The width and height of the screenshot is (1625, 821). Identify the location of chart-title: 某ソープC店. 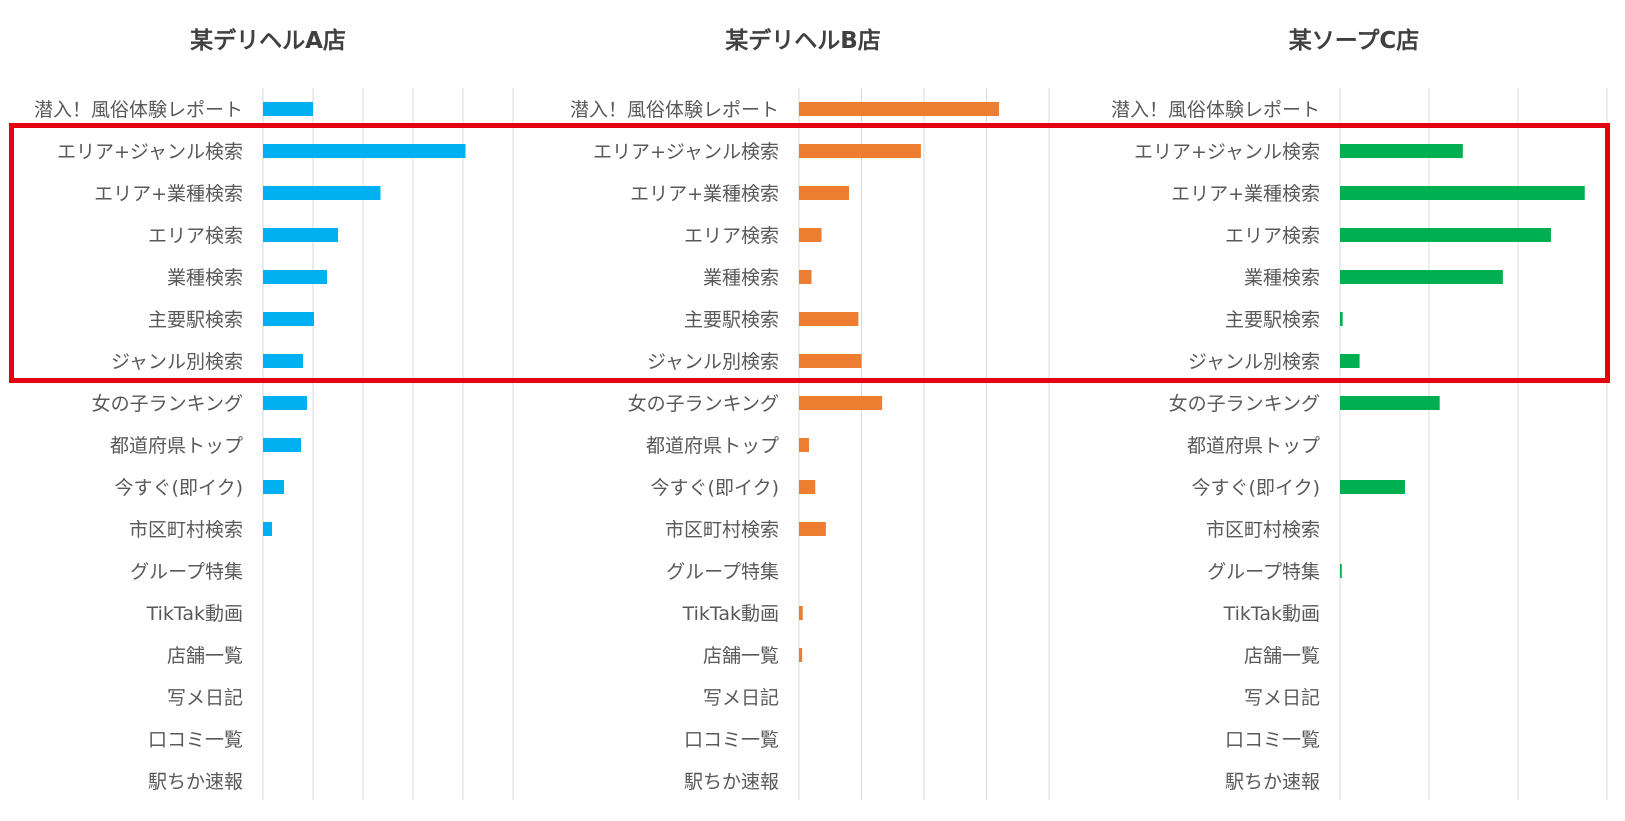
(1354, 40).